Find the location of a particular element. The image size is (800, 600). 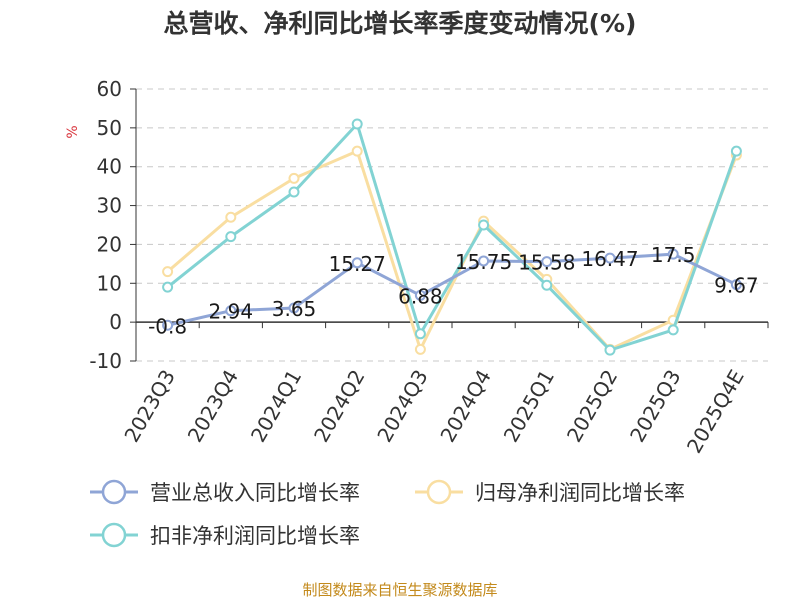

legend-label: 归母净利润同比增长率 is located at coordinates (580, 493).